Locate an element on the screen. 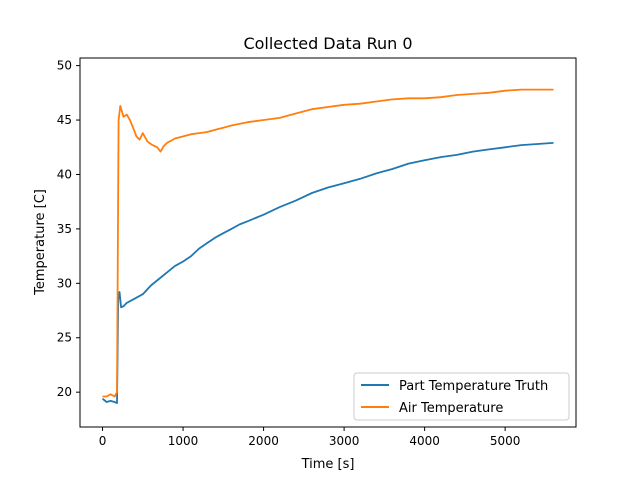  x-tick-label: 1000 is located at coordinates (183, 441).